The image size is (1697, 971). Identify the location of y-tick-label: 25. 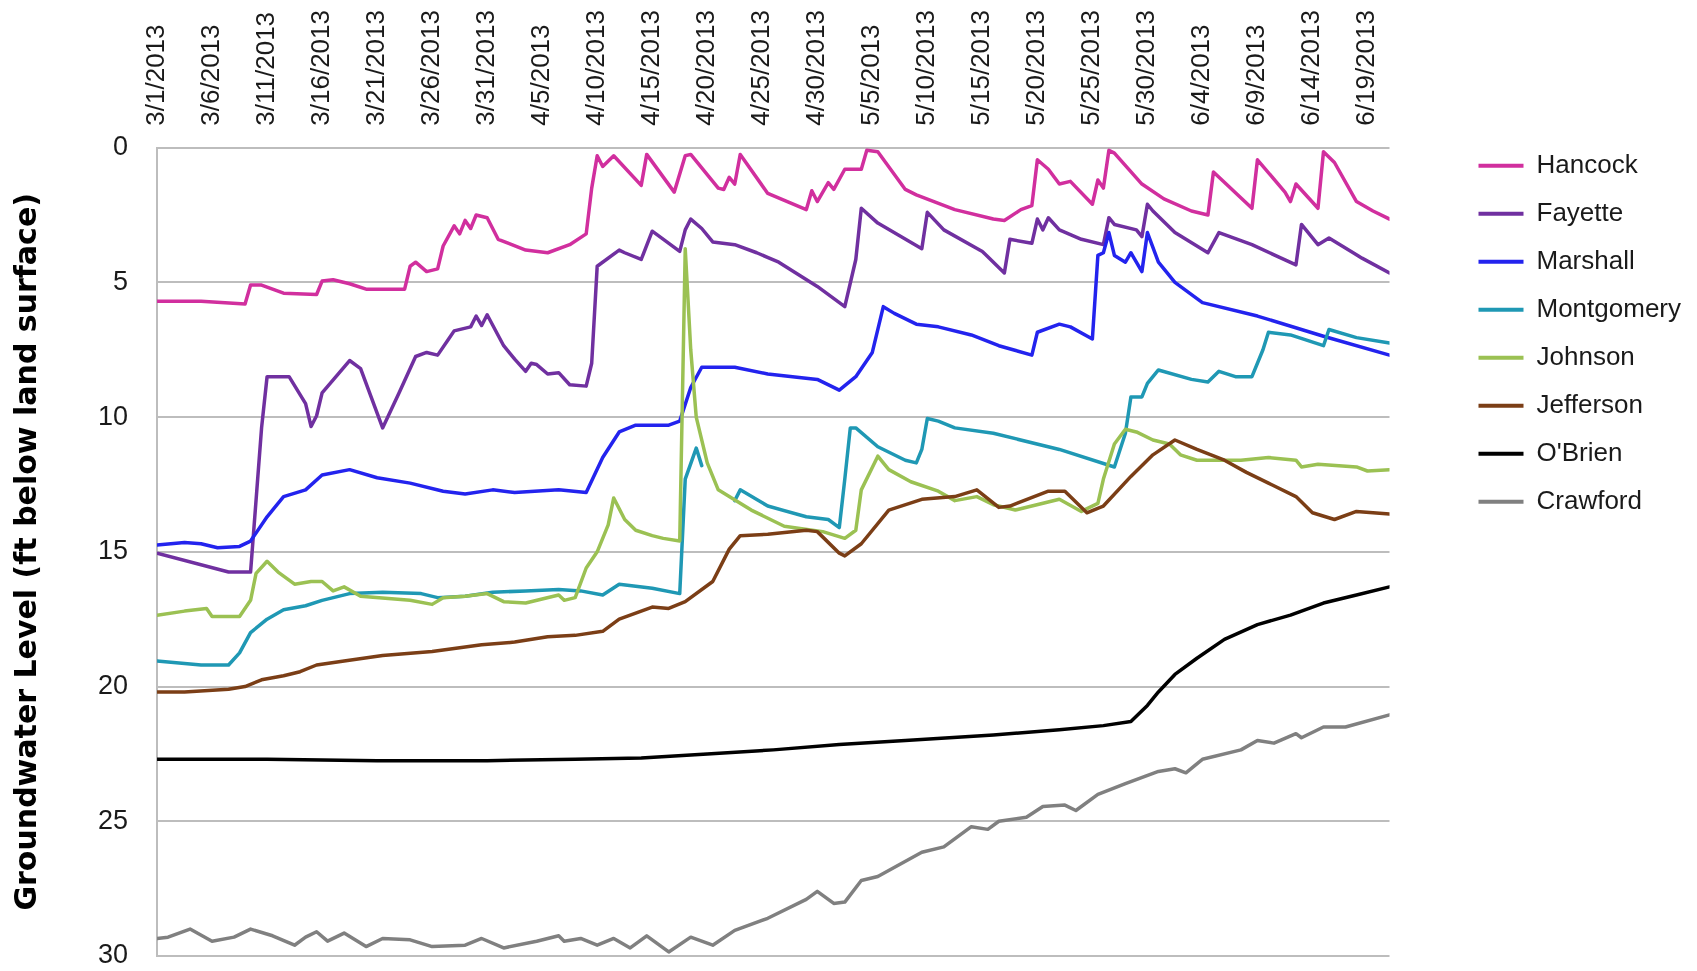
(113, 819).